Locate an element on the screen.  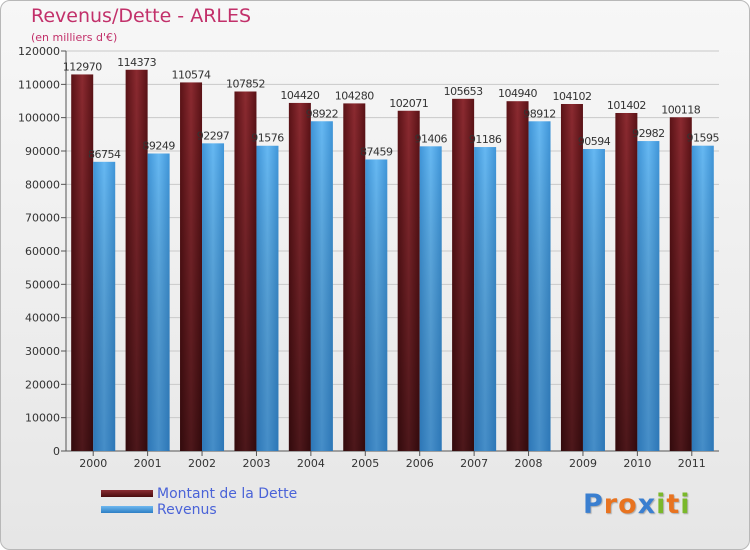
x-tick-label: 2008 is located at coordinates (529, 463).